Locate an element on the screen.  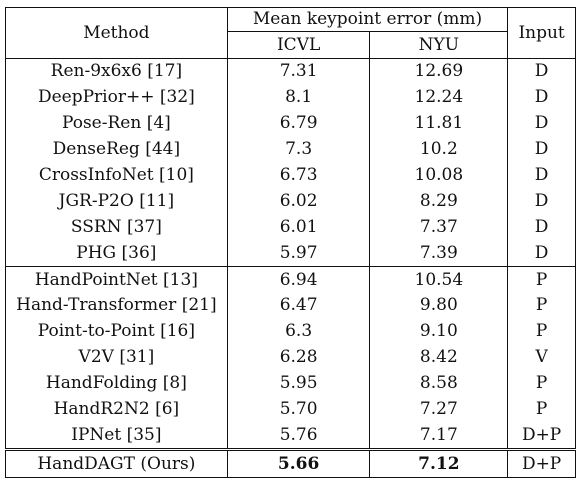
header-row-bottom: ICVL NYU is located at coordinates (291, 45).